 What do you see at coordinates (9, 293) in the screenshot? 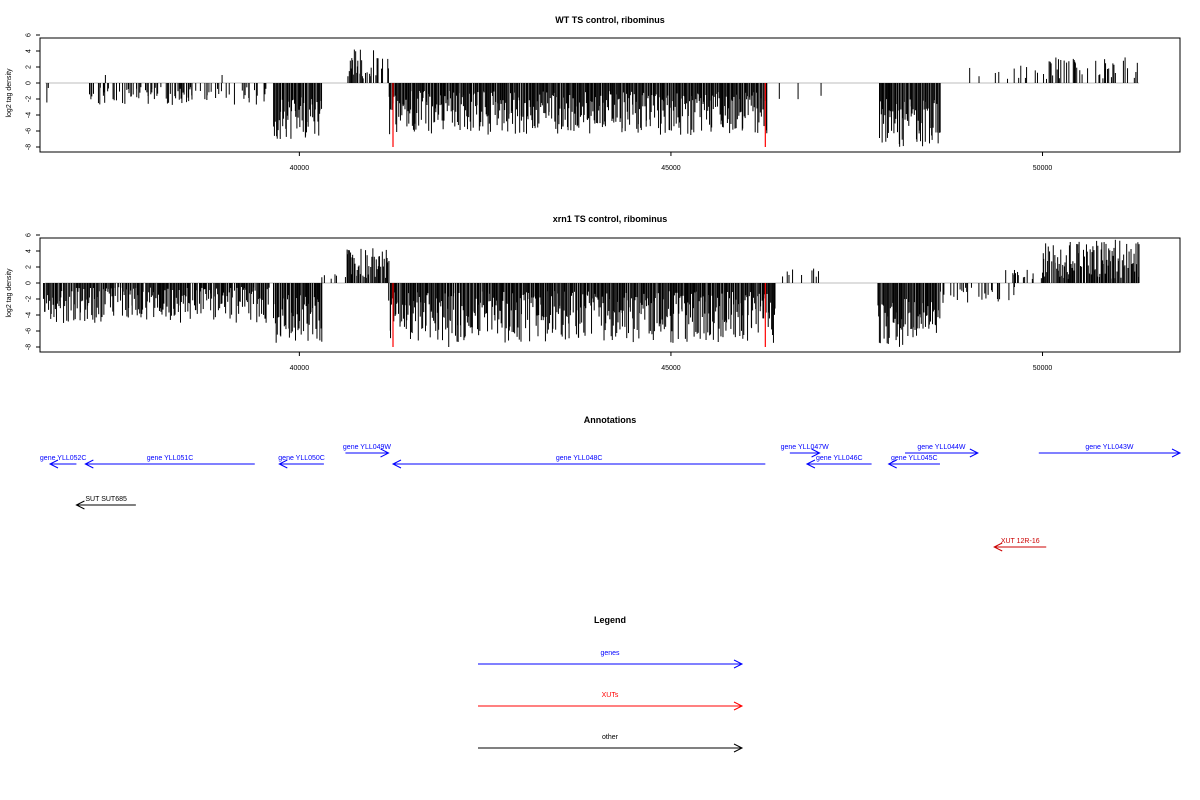
I see `xrn1-y-axis-label: log2 tag density` at bounding box center [9, 293].